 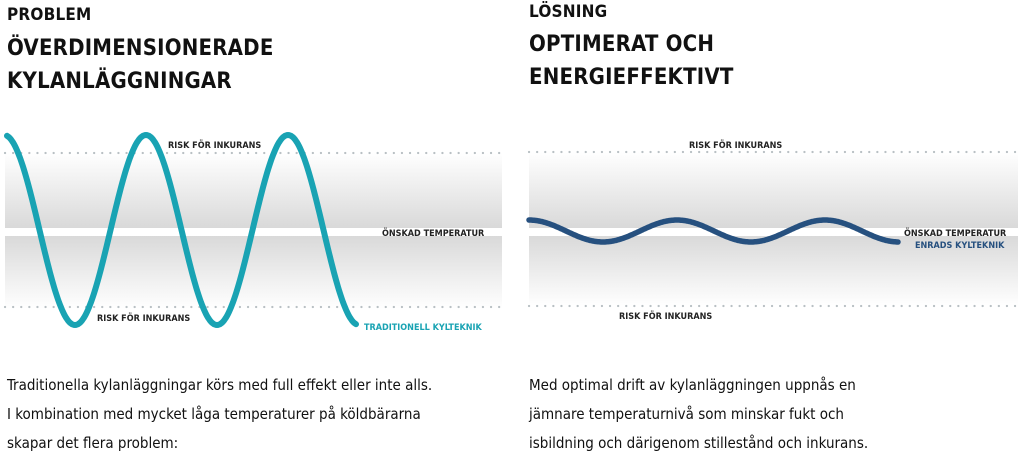 What do you see at coordinates (631, 61) in the screenshot?
I see `solution-title: OPTIMERAT OCH ENERGIEFFEKTIVT` at bounding box center [631, 61].